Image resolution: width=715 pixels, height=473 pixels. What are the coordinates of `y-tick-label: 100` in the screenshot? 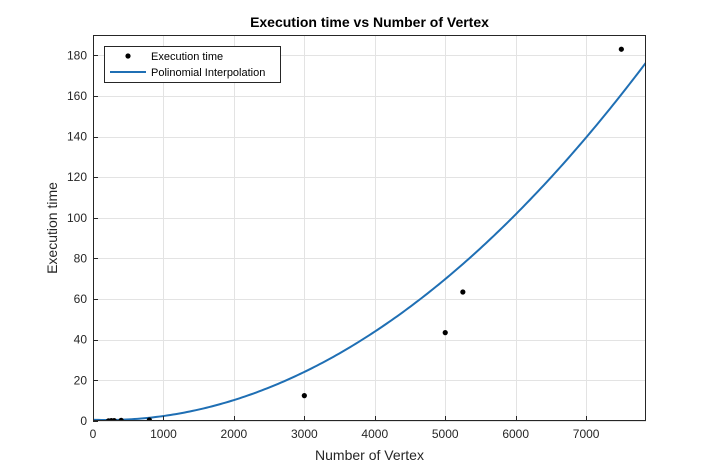 It's located at (77, 218).